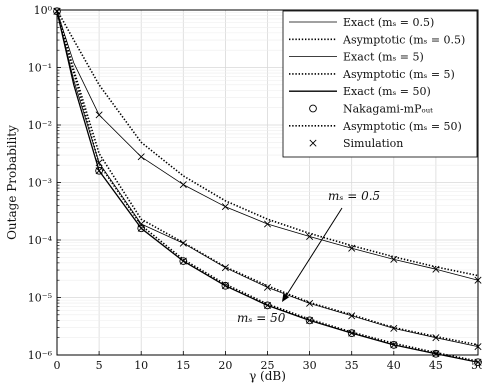 Image resolution: width=482 pixels, height=386 pixels. Describe the element at coordinates (388, 109) in the screenshot. I see `legend-entry: Nakagami-mPₒᵤₜ` at that location.